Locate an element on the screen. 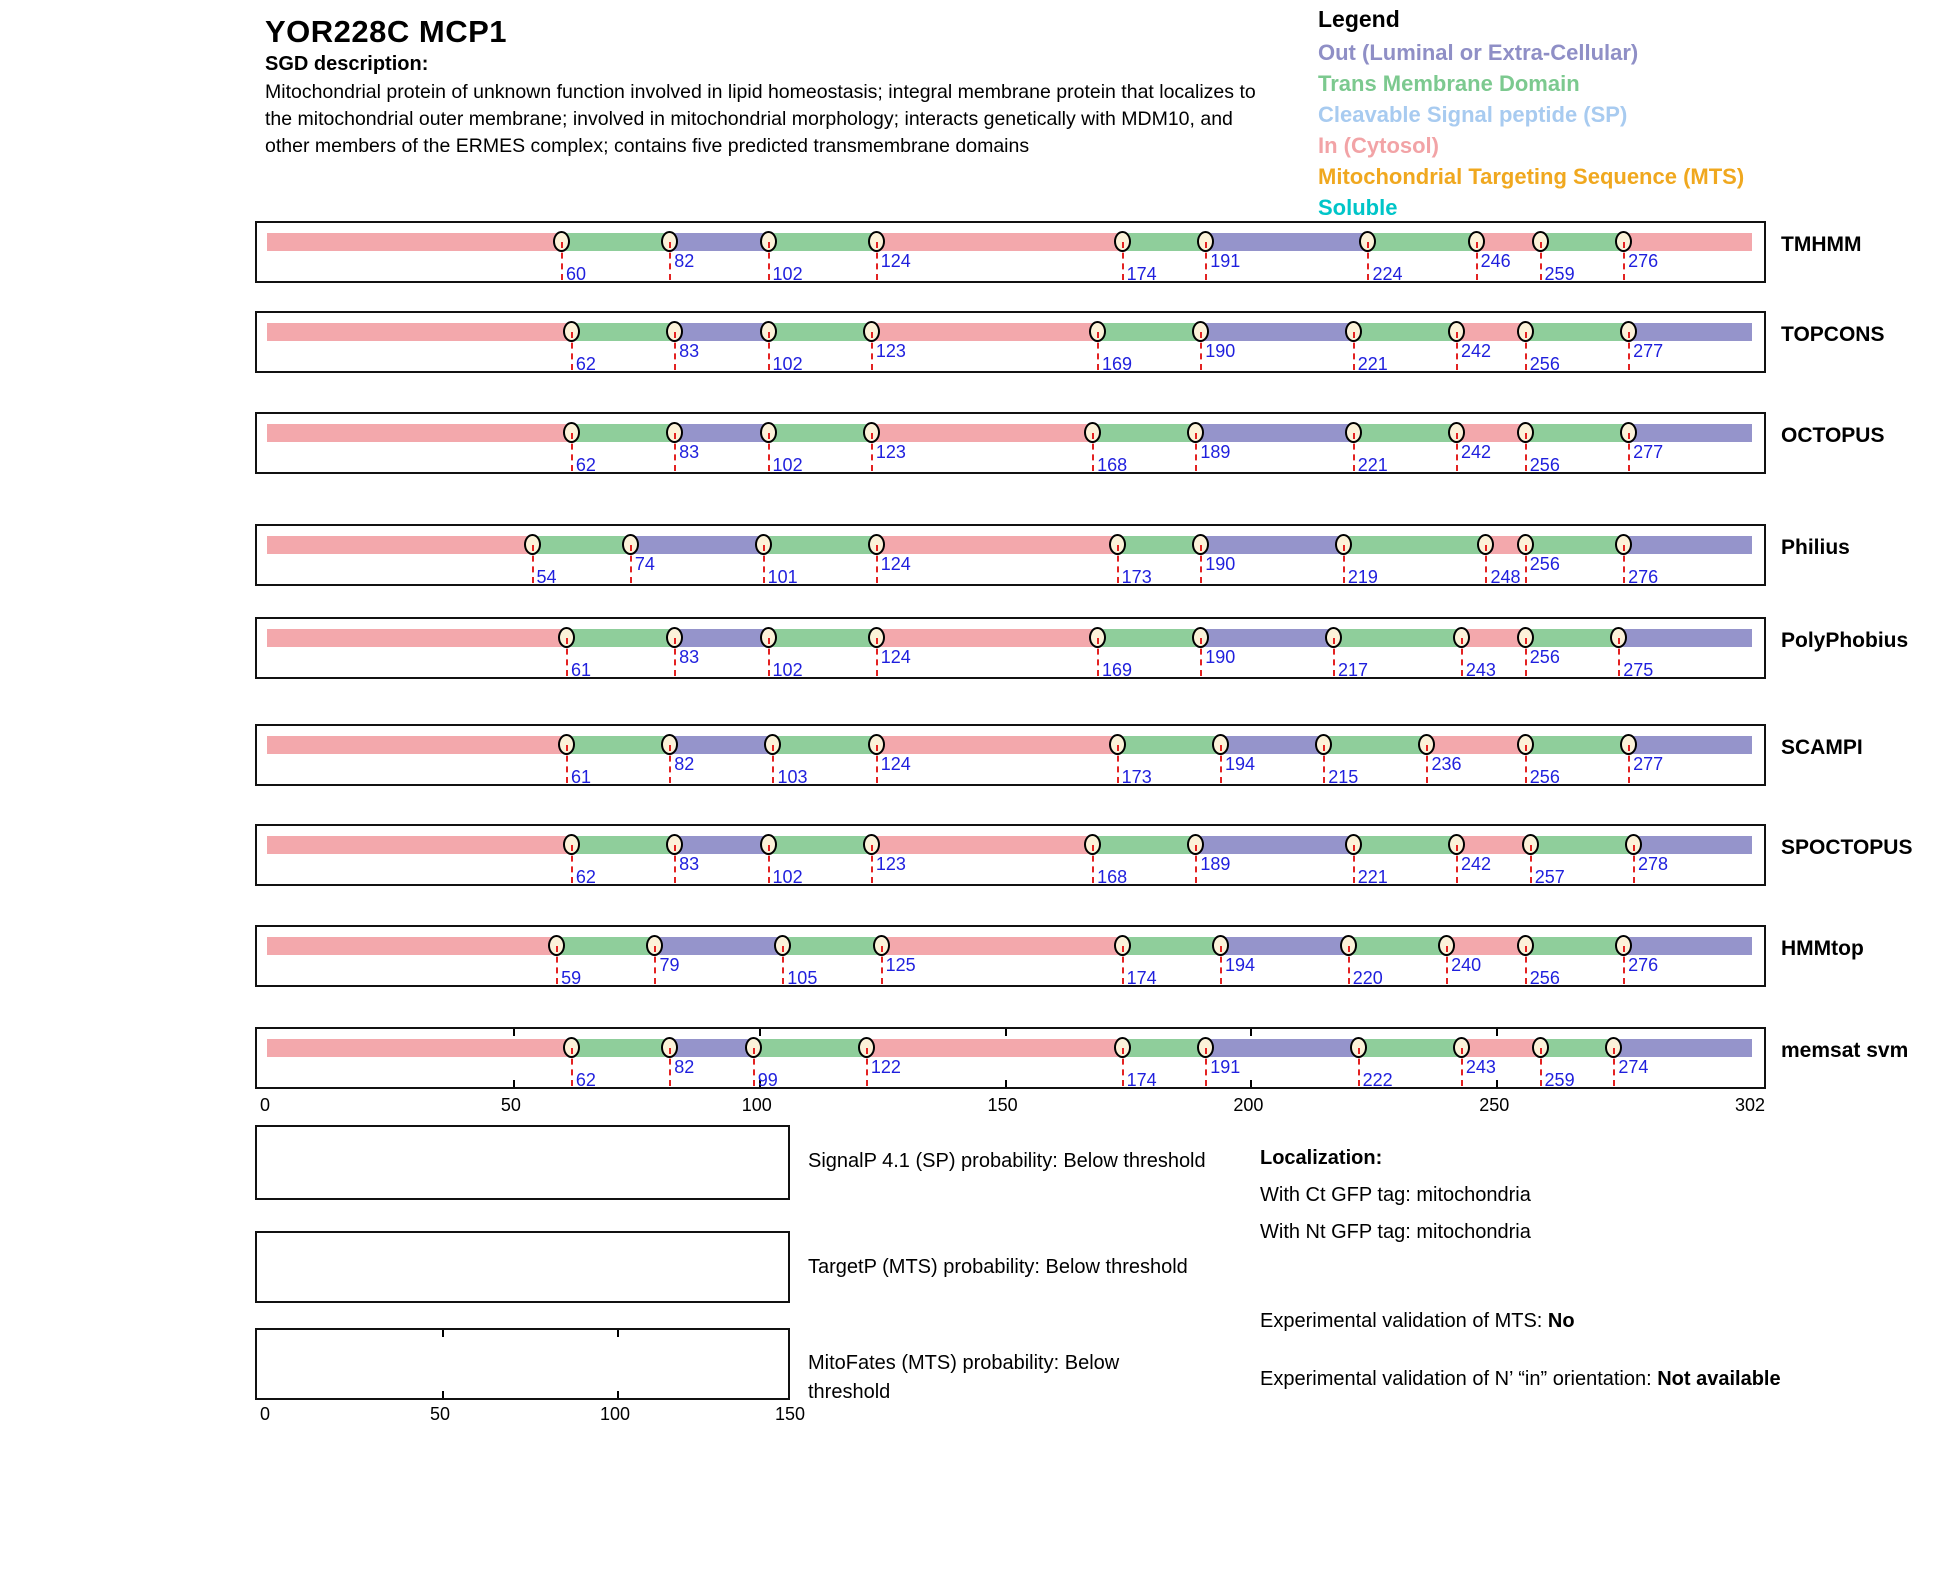 This screenshot has width=1950, height=1573. legend-title: Legend is located at coordinates (1359, 19).